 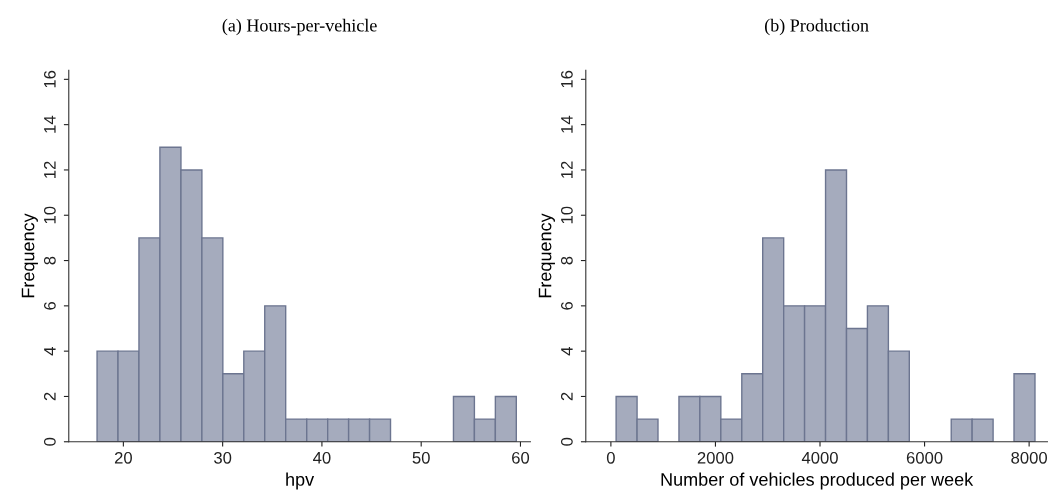 What do you see at coordinates (300, 481) in the screenshot?
I see `x-axis-title: hpv` at bounding box center [300, 481].